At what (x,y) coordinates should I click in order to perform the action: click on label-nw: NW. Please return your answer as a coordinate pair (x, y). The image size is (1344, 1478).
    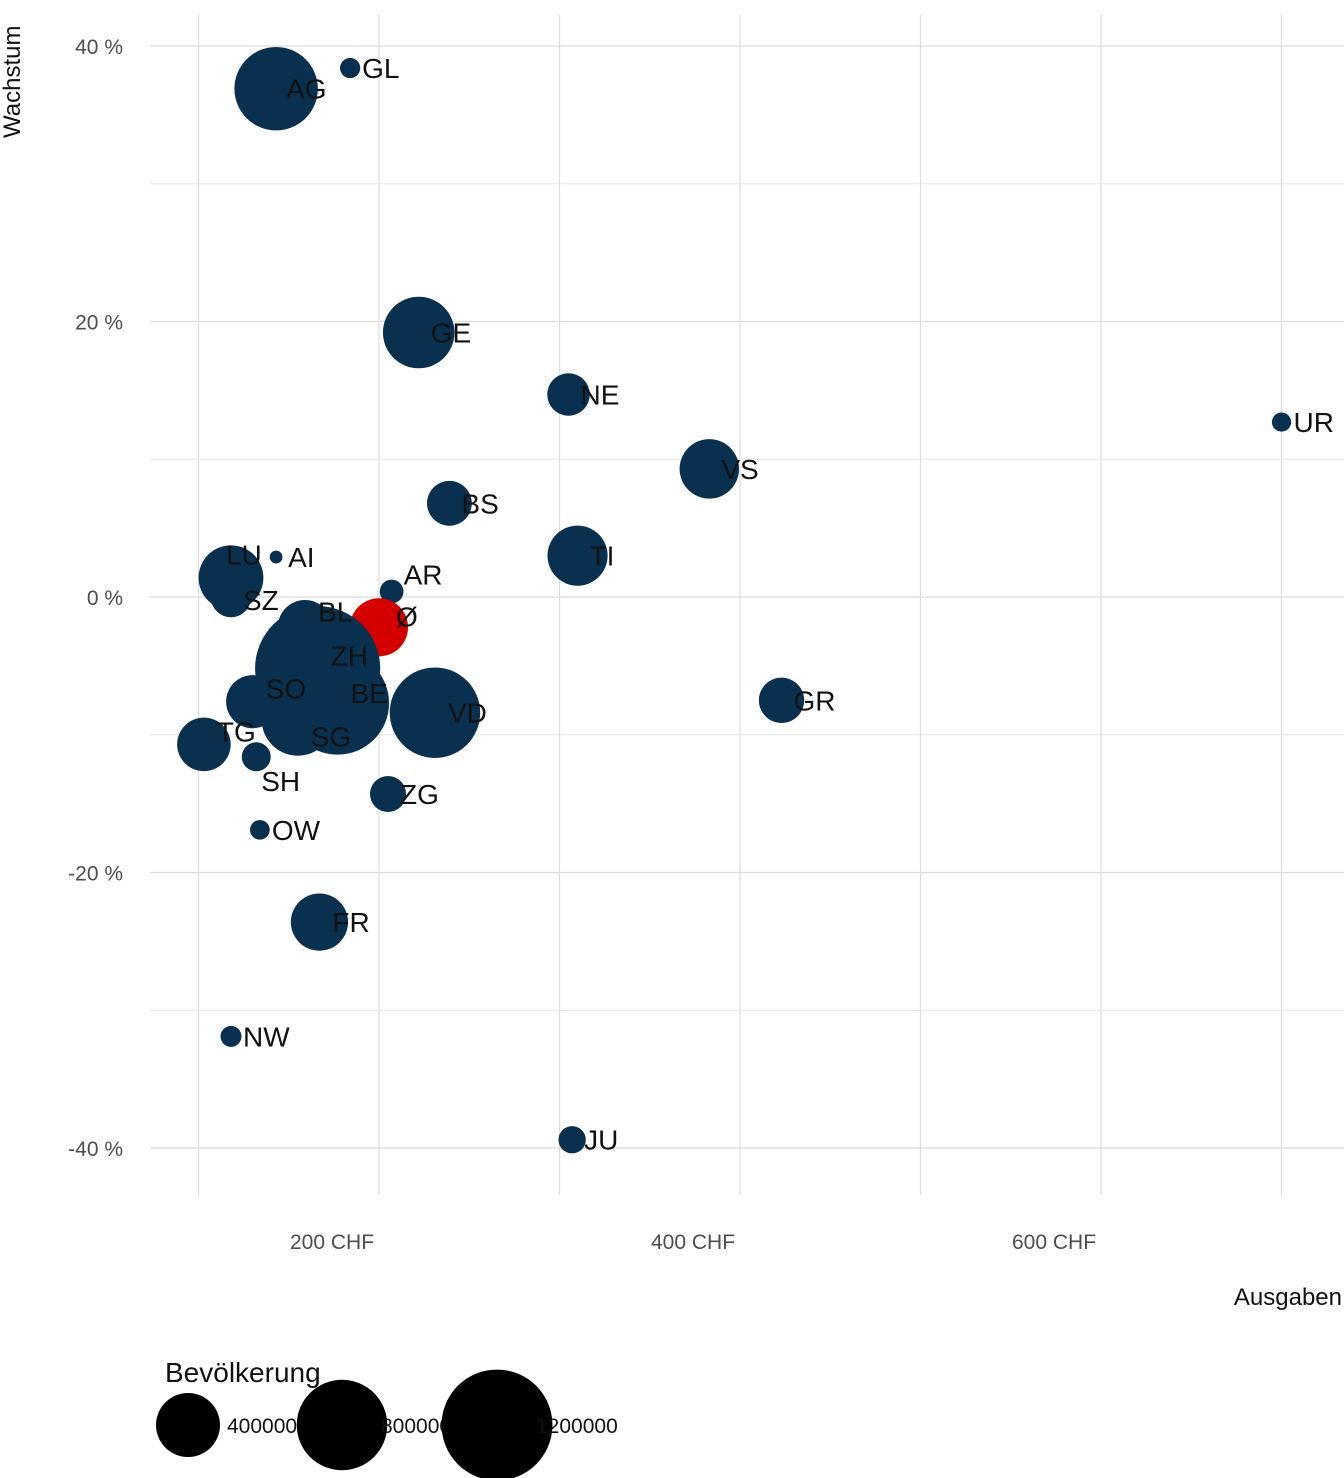
    Looking at the image, I should click on (266, 1036).